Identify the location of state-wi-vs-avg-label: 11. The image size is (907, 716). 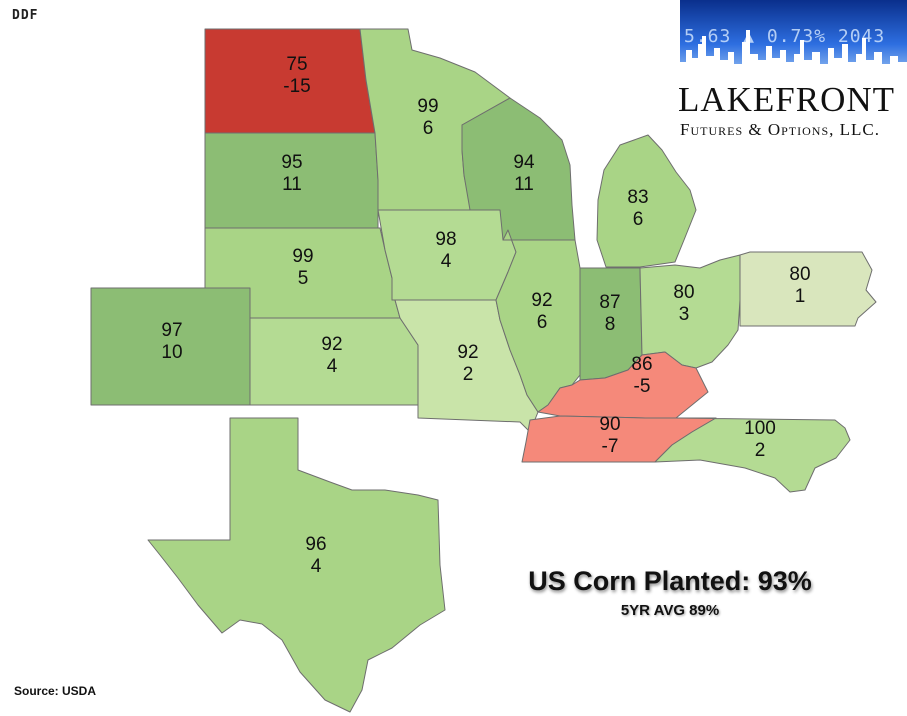
(524, 184).